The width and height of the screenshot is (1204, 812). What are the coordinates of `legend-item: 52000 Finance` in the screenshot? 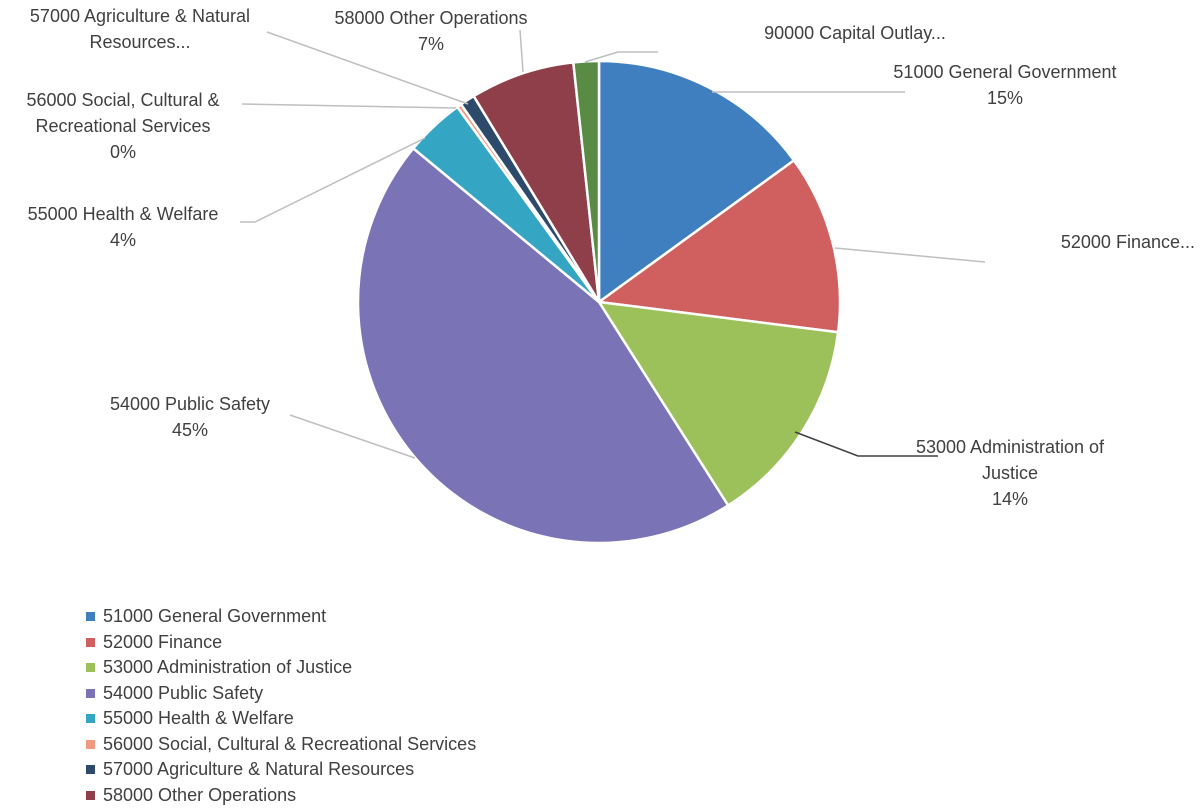 It's located at (281, 643).